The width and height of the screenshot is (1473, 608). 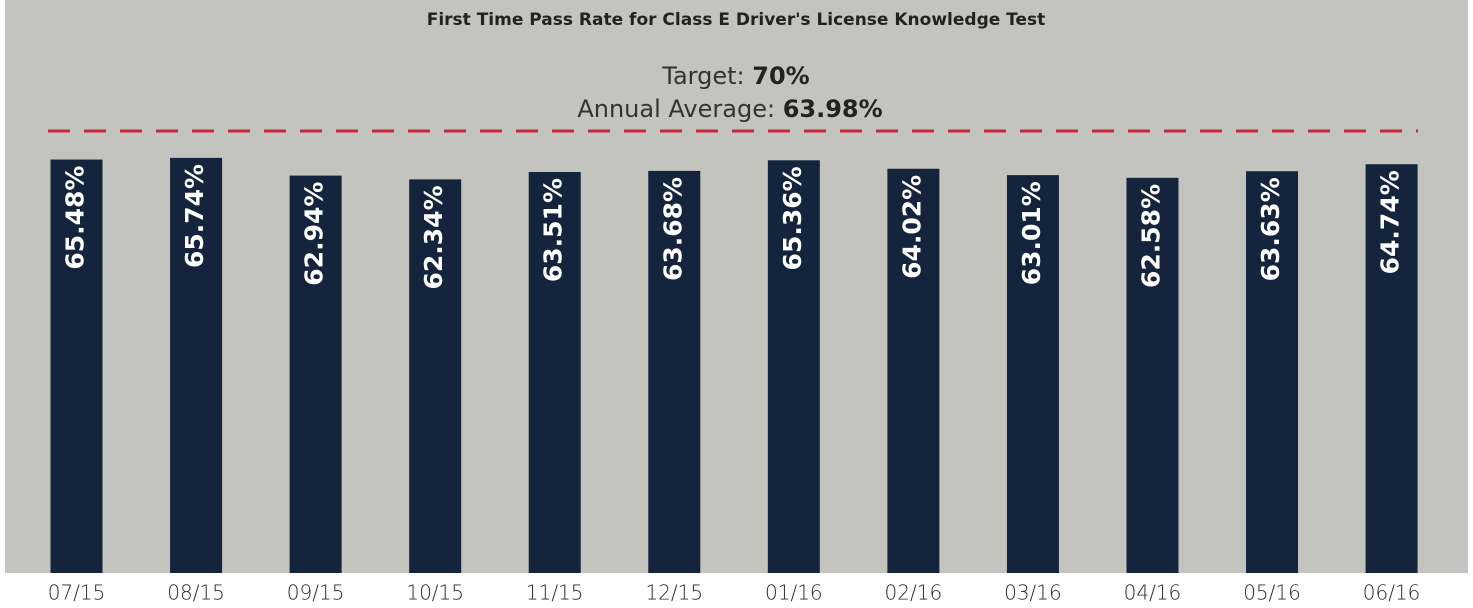 I want to click on value-label: 65.36%, so click(x=792, y=218).